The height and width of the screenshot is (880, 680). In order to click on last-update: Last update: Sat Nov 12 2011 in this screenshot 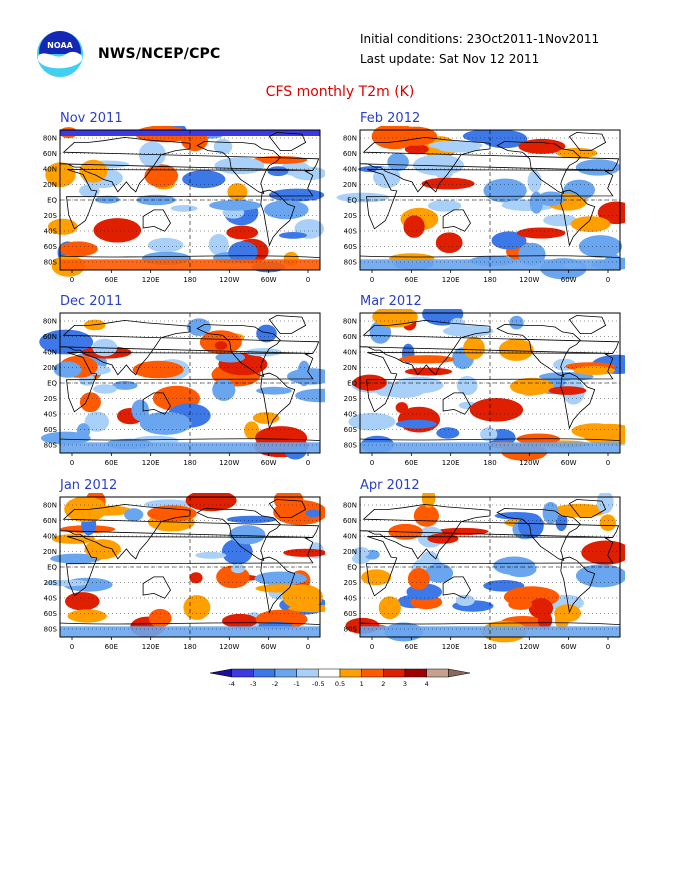, I will do `click(450, 59)`.